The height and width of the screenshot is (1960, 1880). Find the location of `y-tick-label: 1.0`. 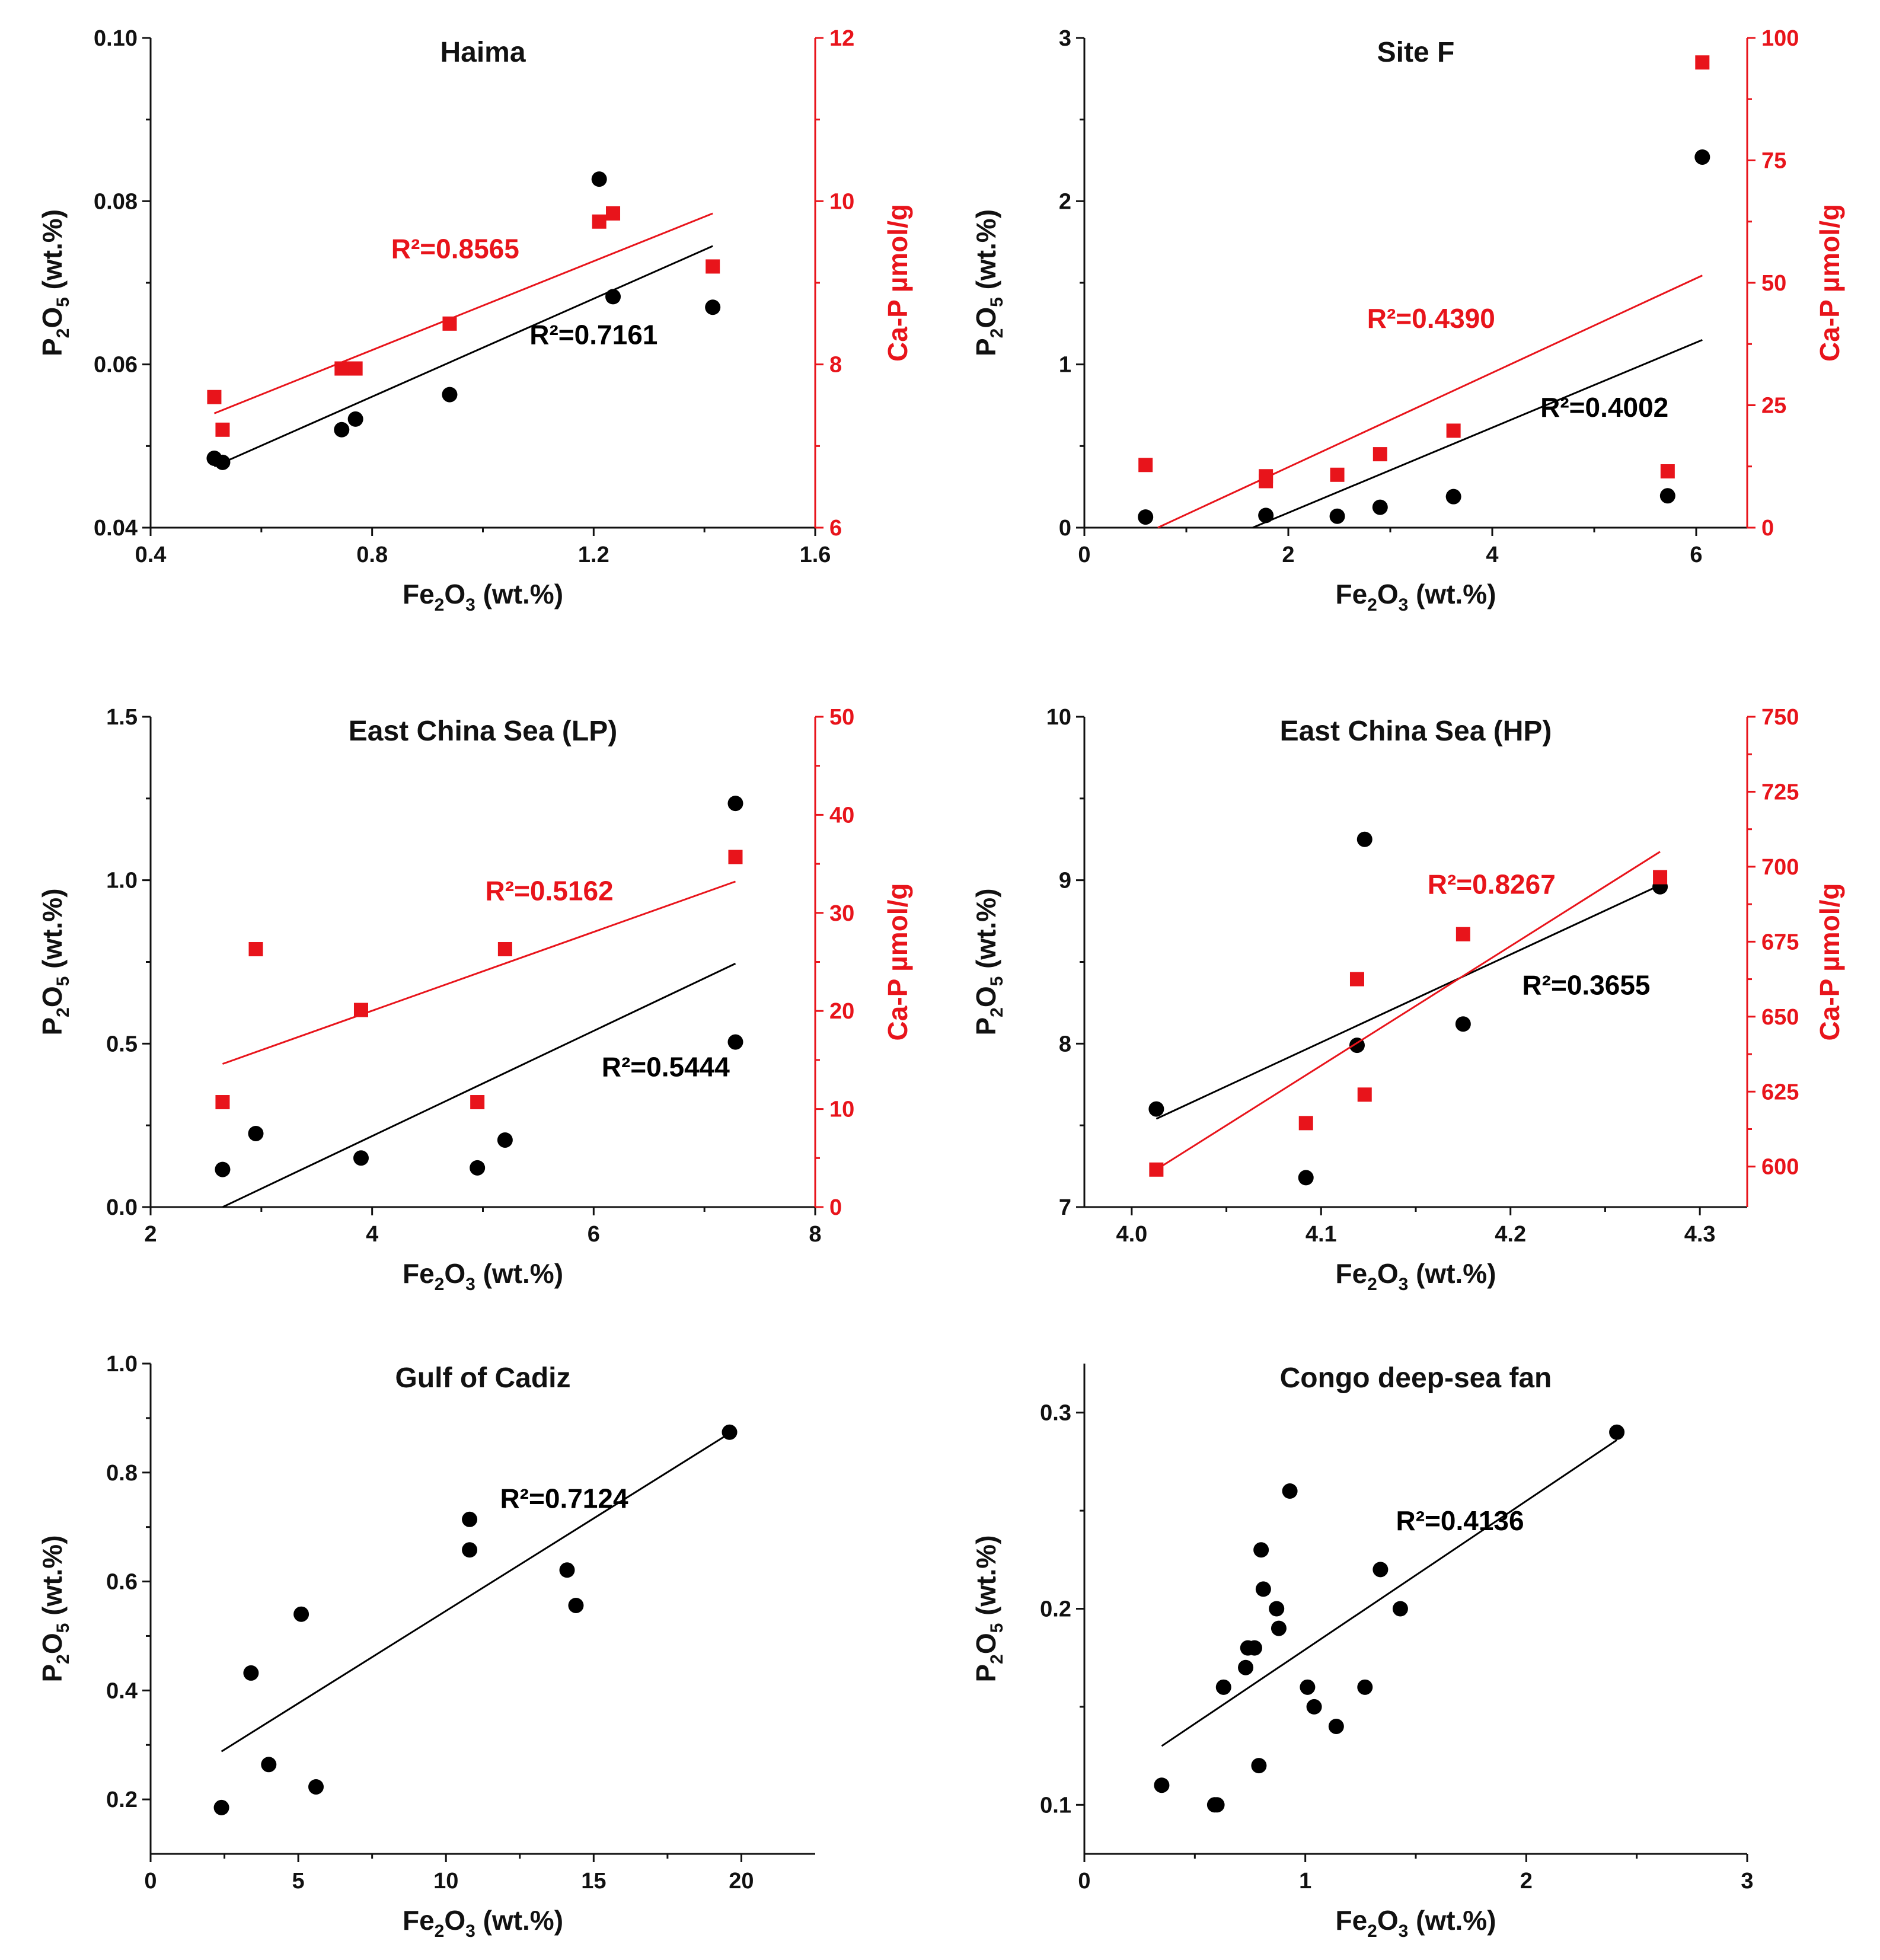

y-tick-label: 1.0 is located at coordinates (122, 881).